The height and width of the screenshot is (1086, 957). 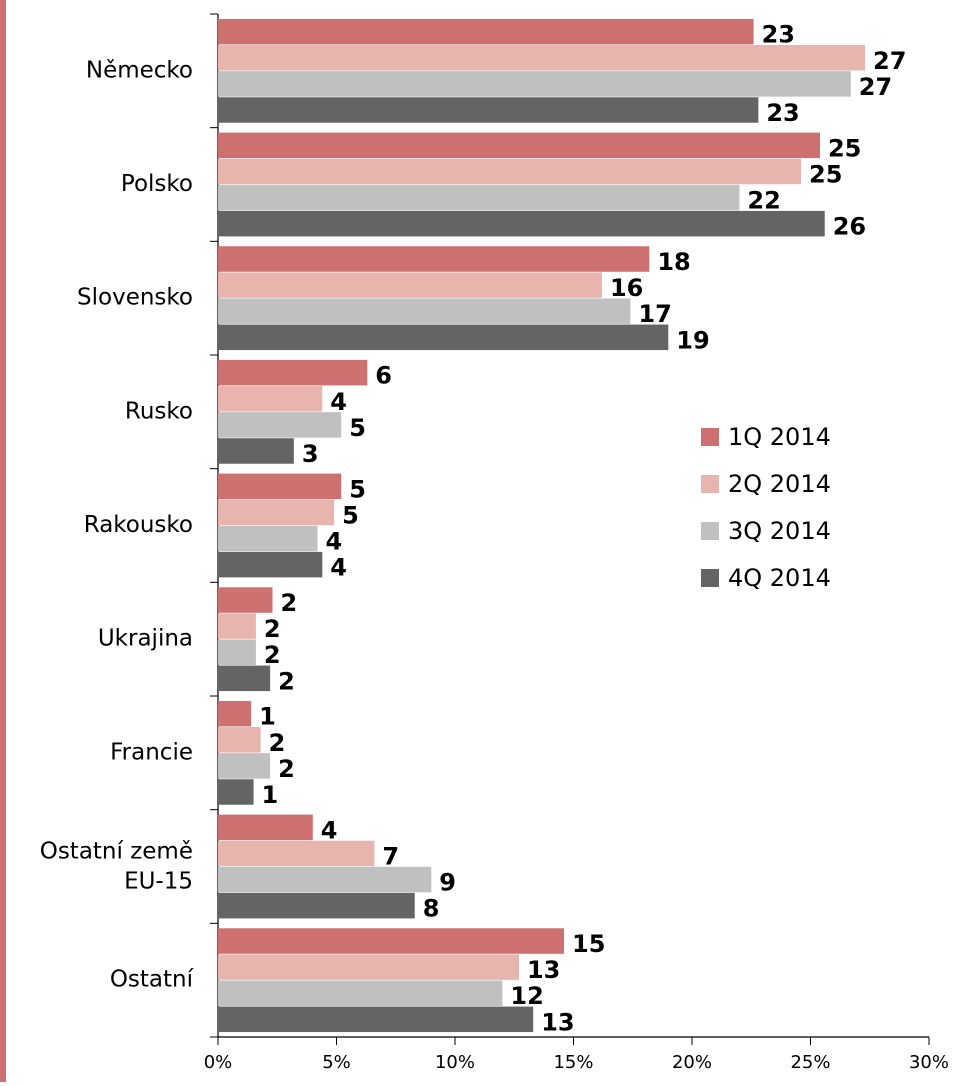 What do you see at coordinates (151, 752) in the screenshot?
I see `y-tick-label: Francie` at bounding box center [151, 752].